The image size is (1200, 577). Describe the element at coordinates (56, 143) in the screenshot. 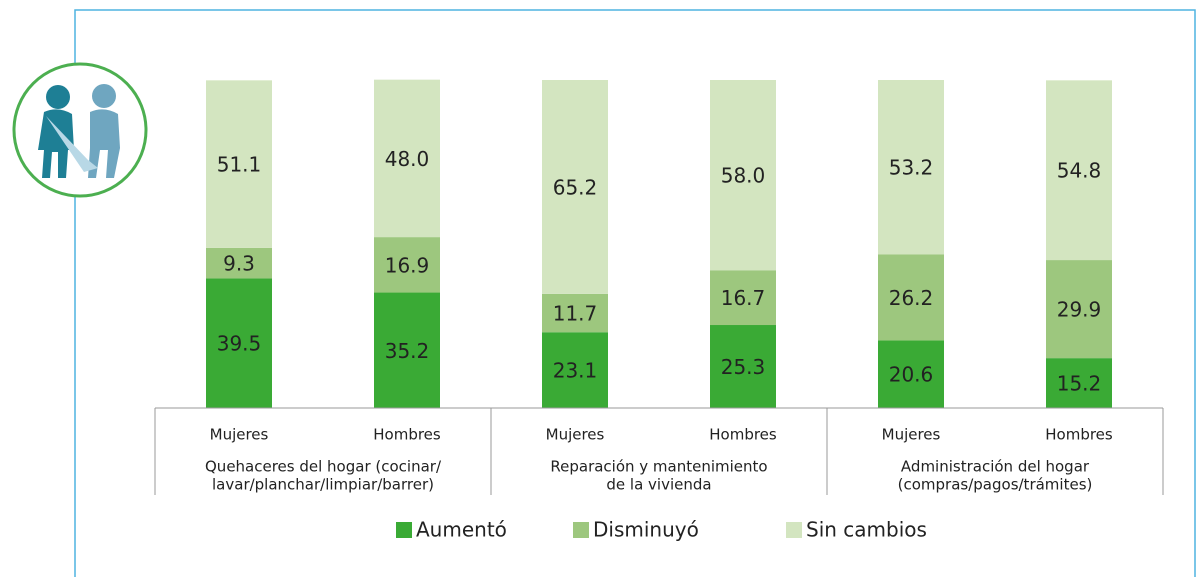

I see `icon-woman` at that location.